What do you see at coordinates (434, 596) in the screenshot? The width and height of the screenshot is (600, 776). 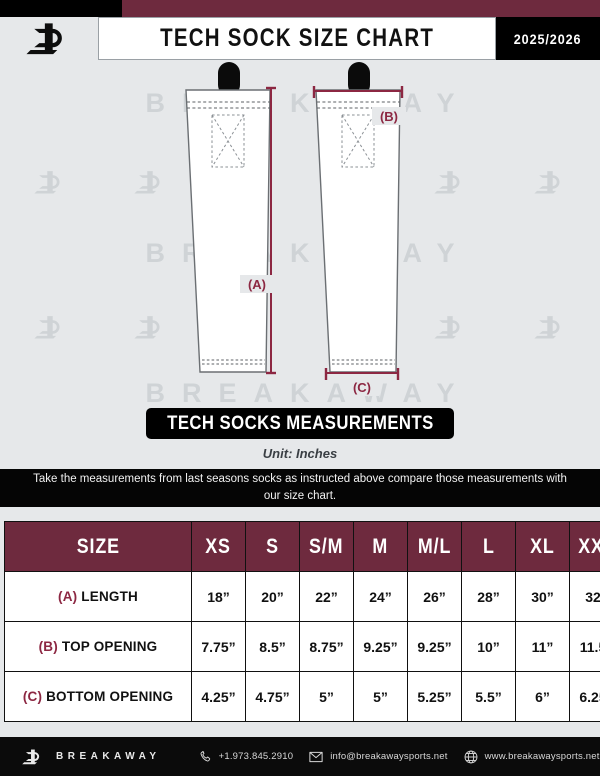 I see `cell-length-ml: 26”` at bounding box center [434, 596].